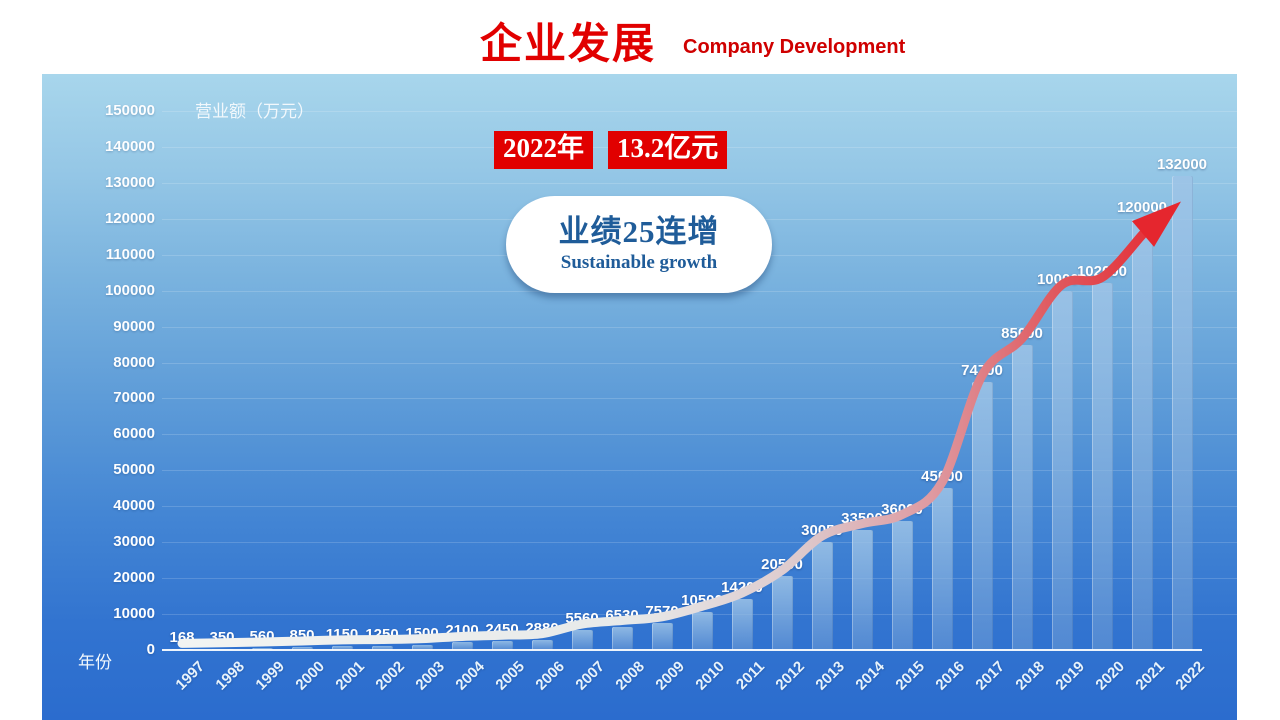 The height and width of the screenshot is (720, 1280). Describe the element at coordinates (134, 398) in the screenshot. I see `y-tick-label: 70000` at that location.